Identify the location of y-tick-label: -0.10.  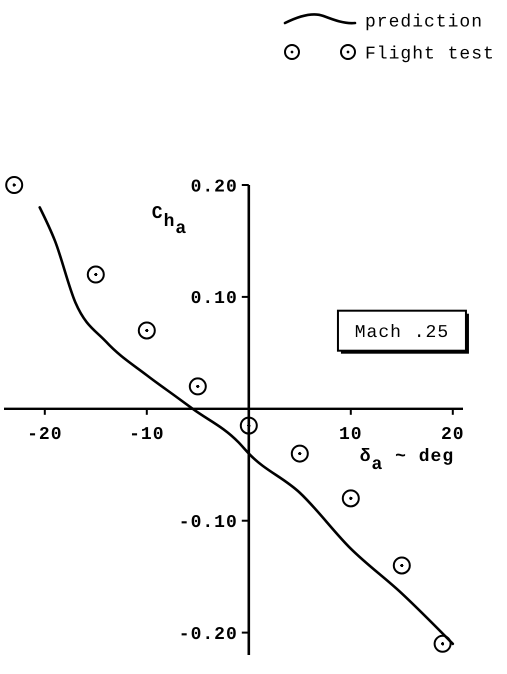
(208, 523).